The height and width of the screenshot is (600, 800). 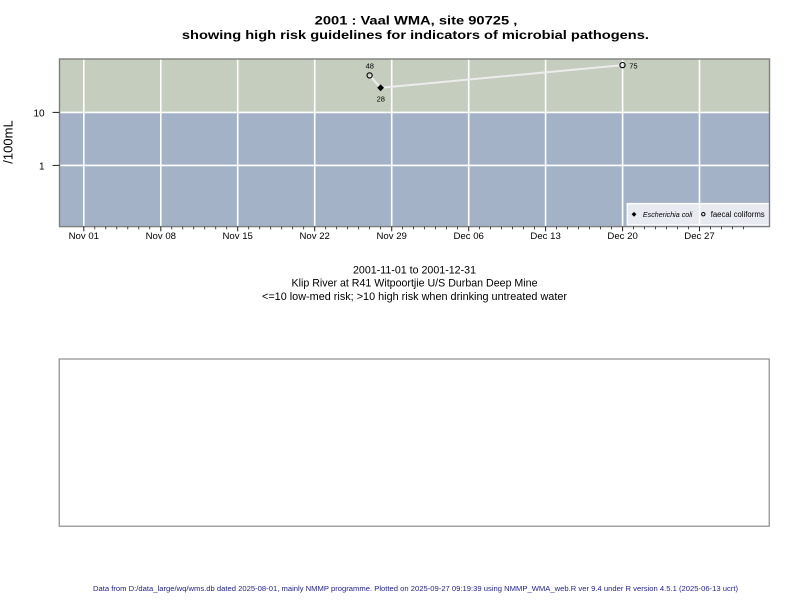 What do you see at coordinates (42, 166) in the screenshot?
I see `svg-text: 1` at bounding box center [42, 166].